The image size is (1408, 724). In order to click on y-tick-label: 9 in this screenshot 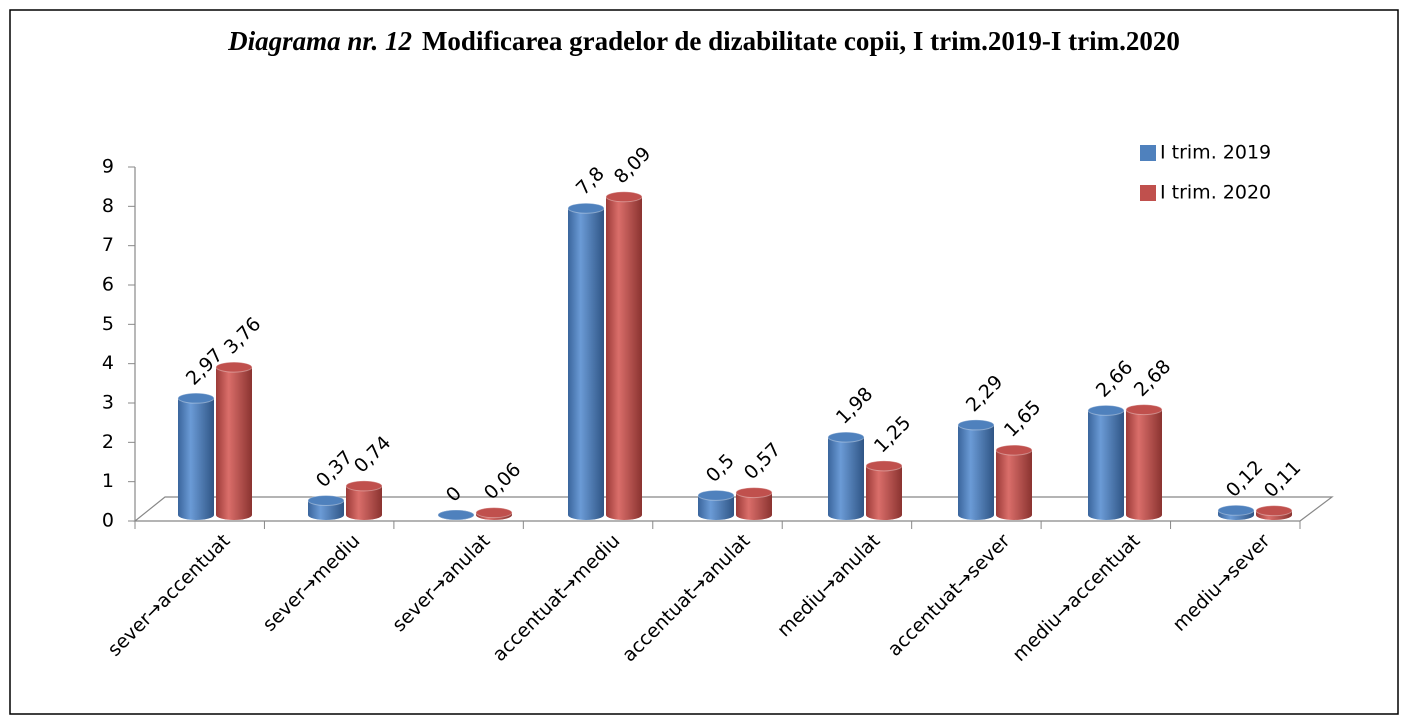, I will do `click(108, 167)`.